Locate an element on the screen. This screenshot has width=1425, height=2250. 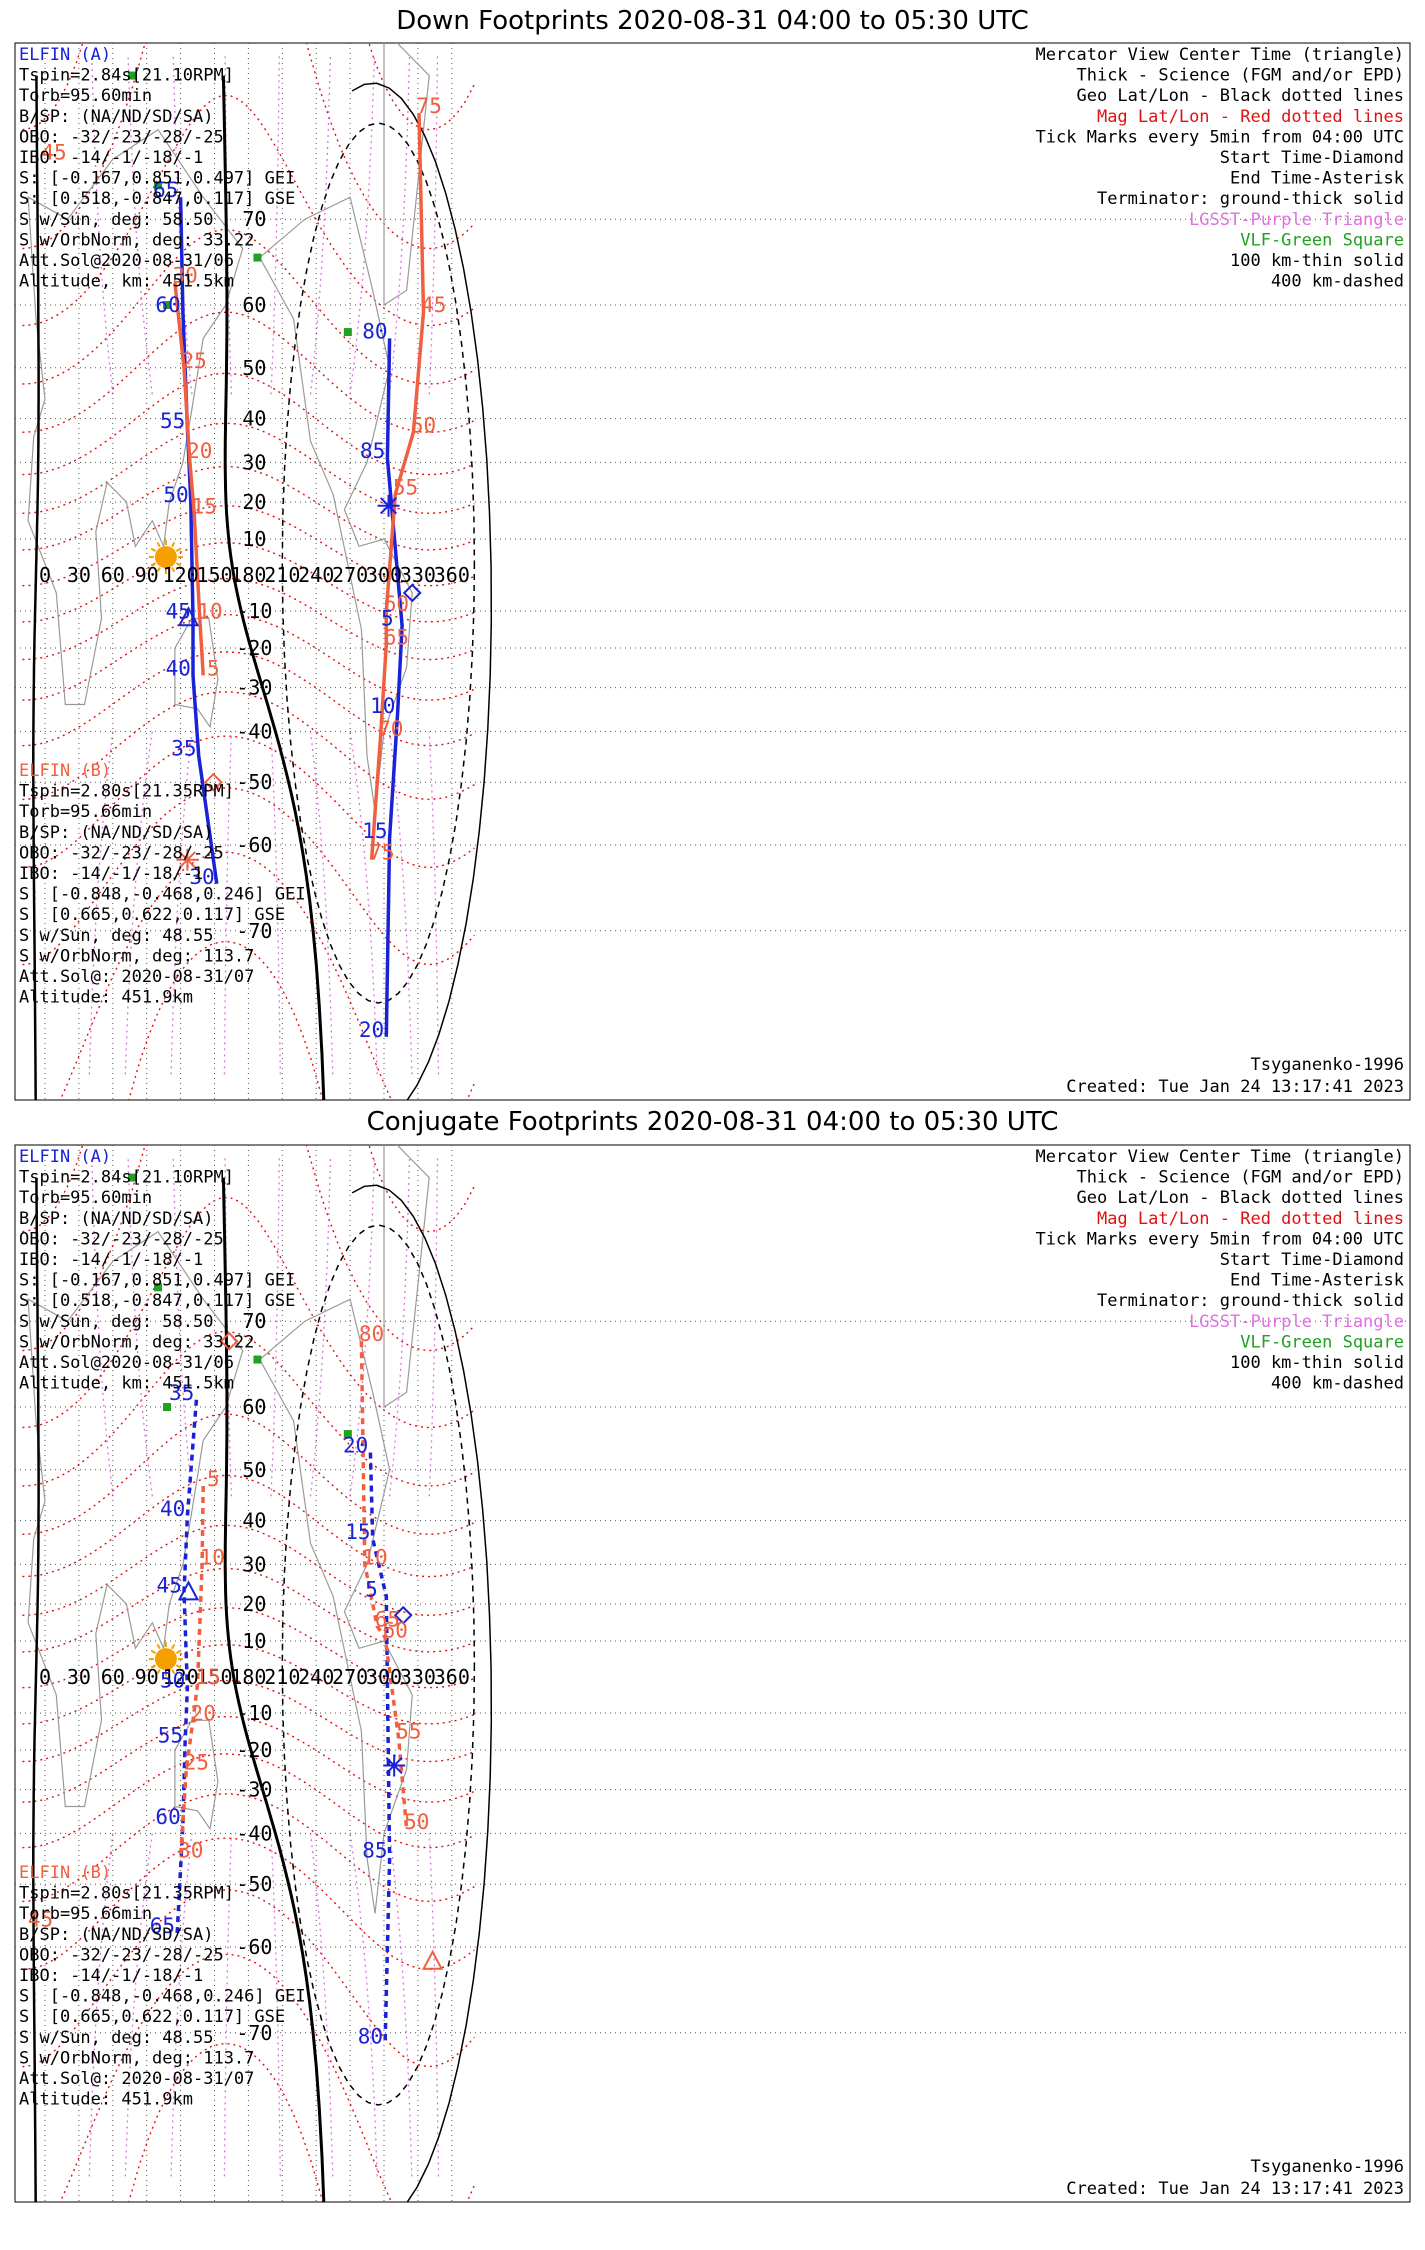
elfin-a-info: S w/Sun, deg: 58.50 is located at coordinates (116, 220).